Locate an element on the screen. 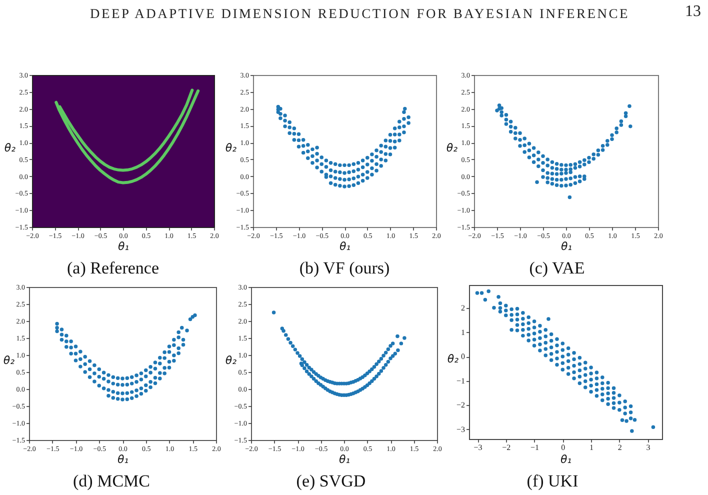 This screenshot has width=708, height=495. y-tick-label: −2 is located at coordinates (460, 405).